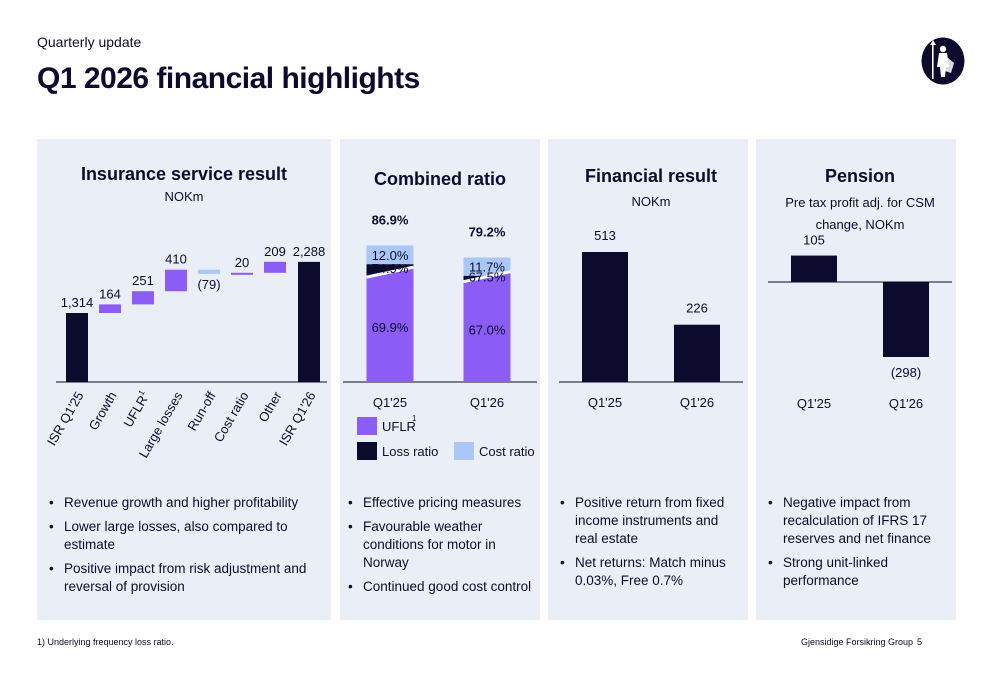  I want to click on cr-legend: UFLR 1 Loss ratio Cost ratio, so click(446, 437).